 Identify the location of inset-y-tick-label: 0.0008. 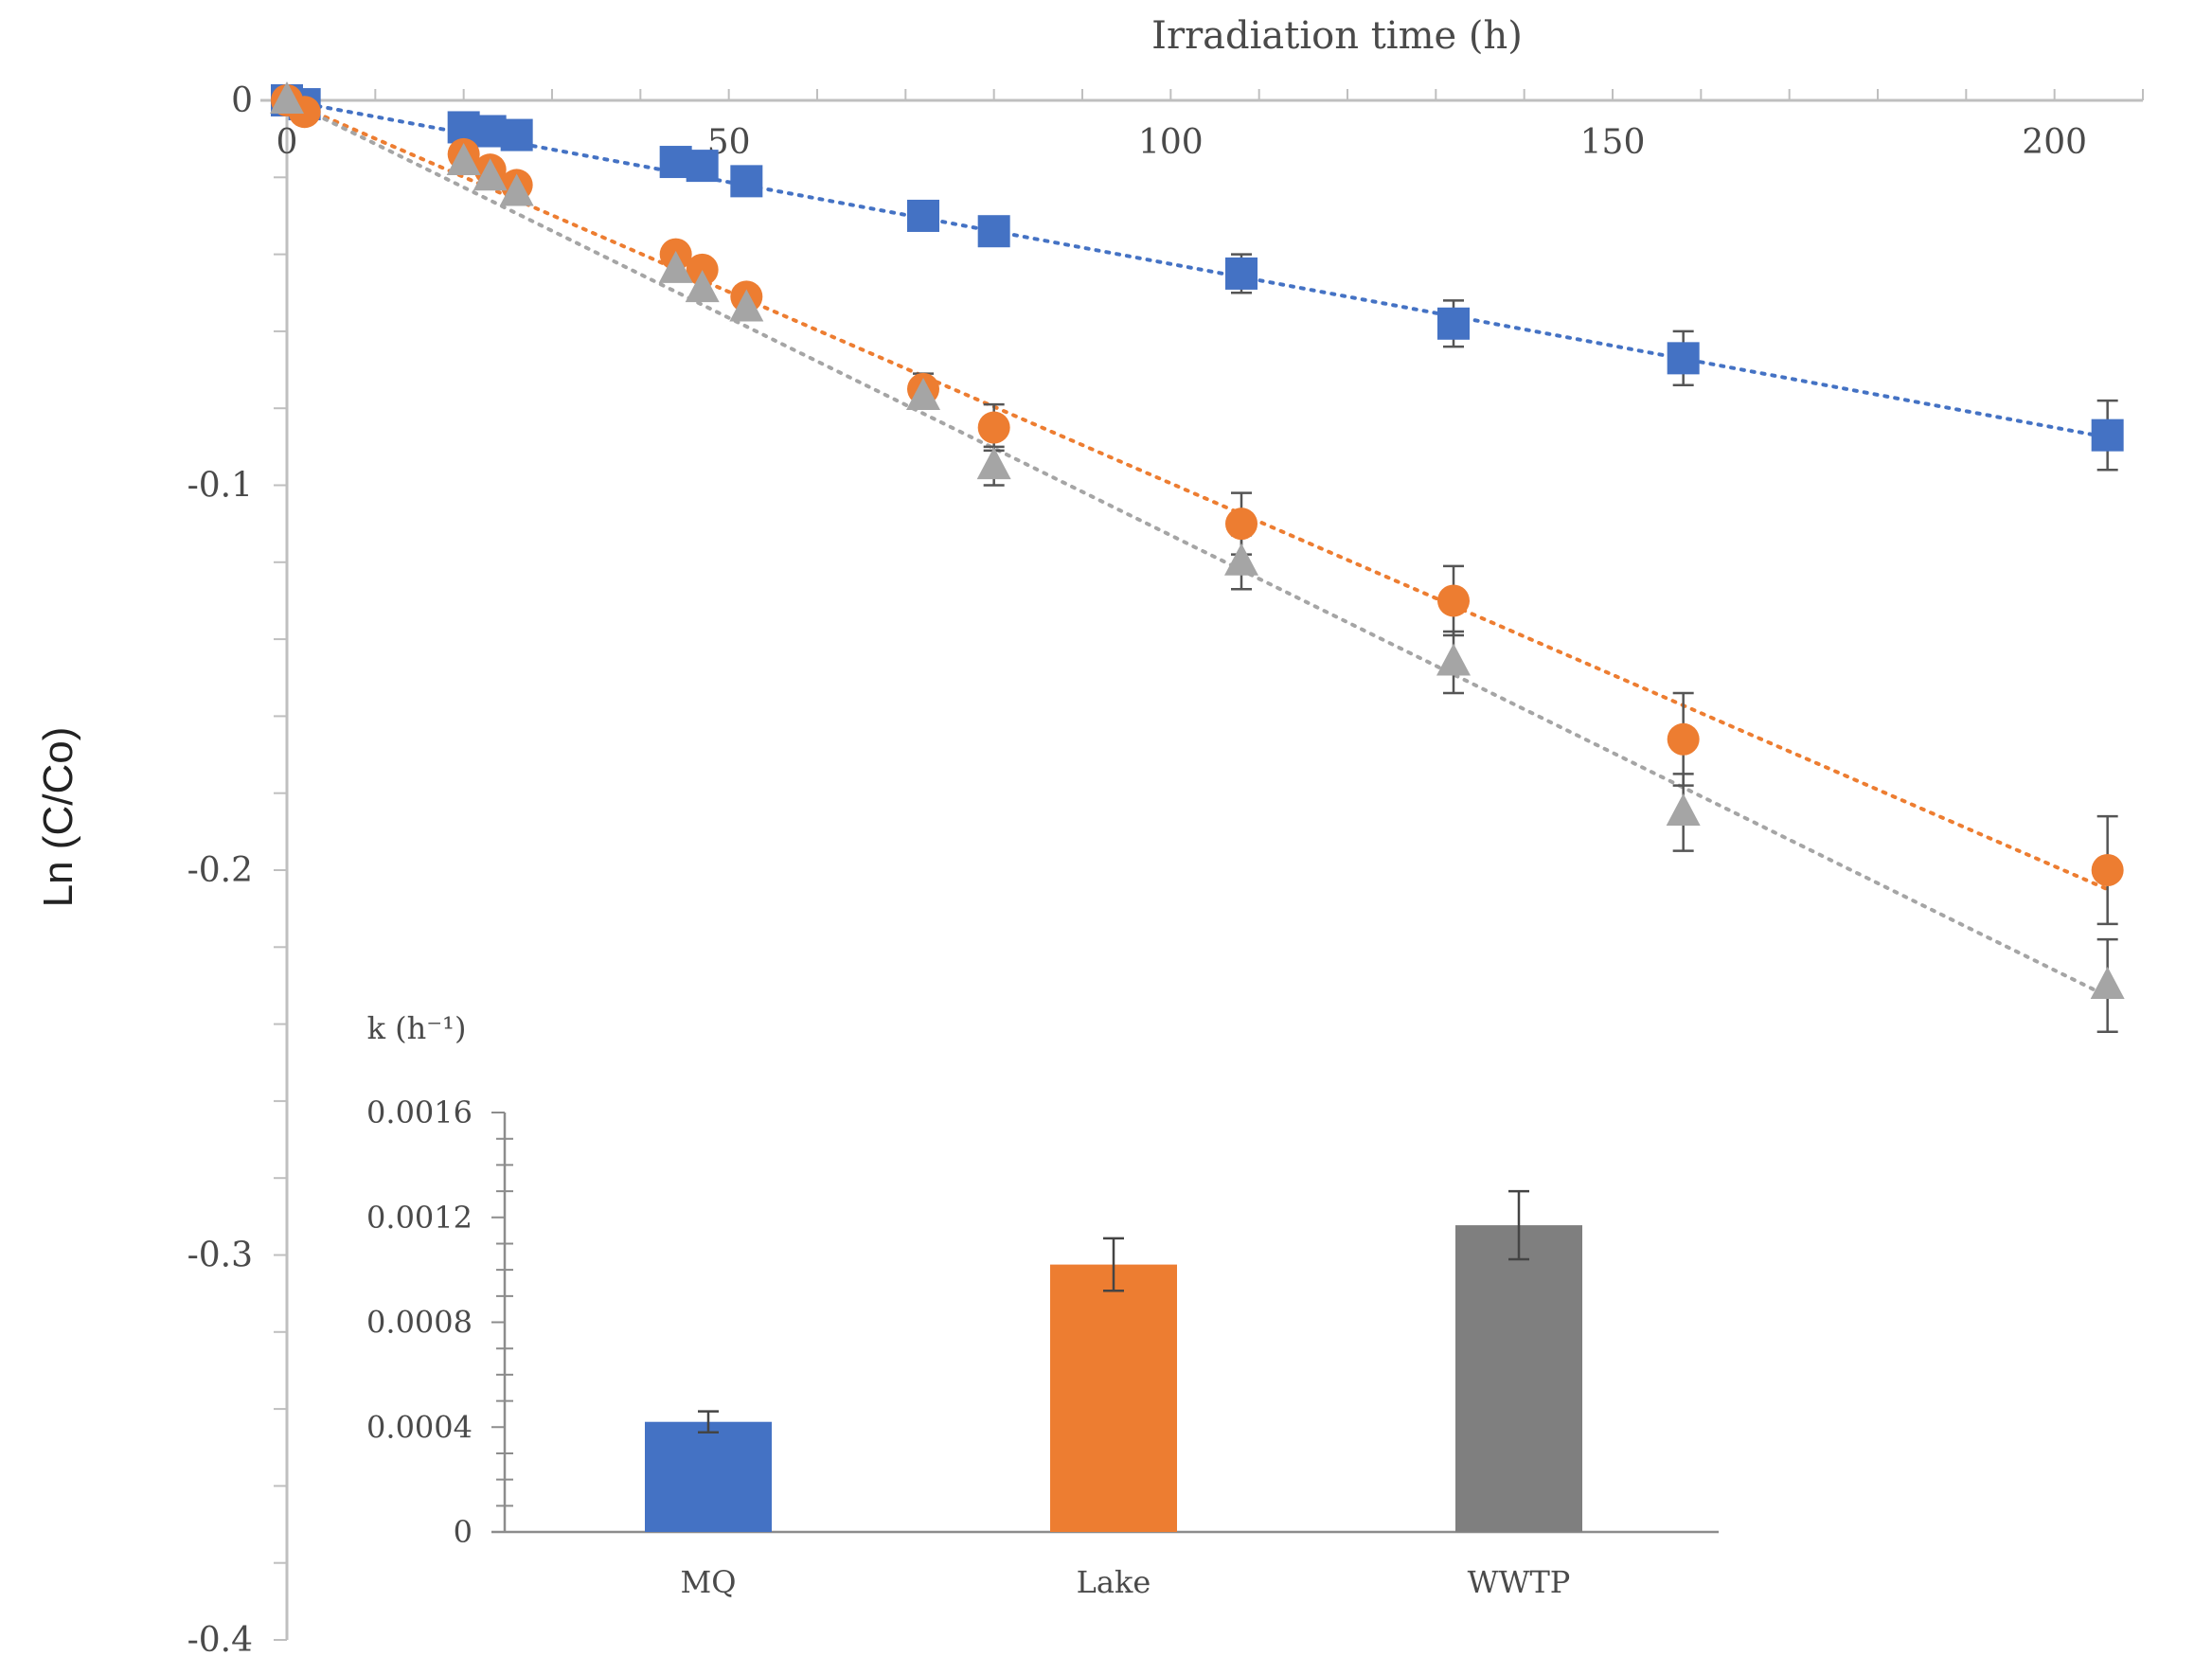
(419, 1323).